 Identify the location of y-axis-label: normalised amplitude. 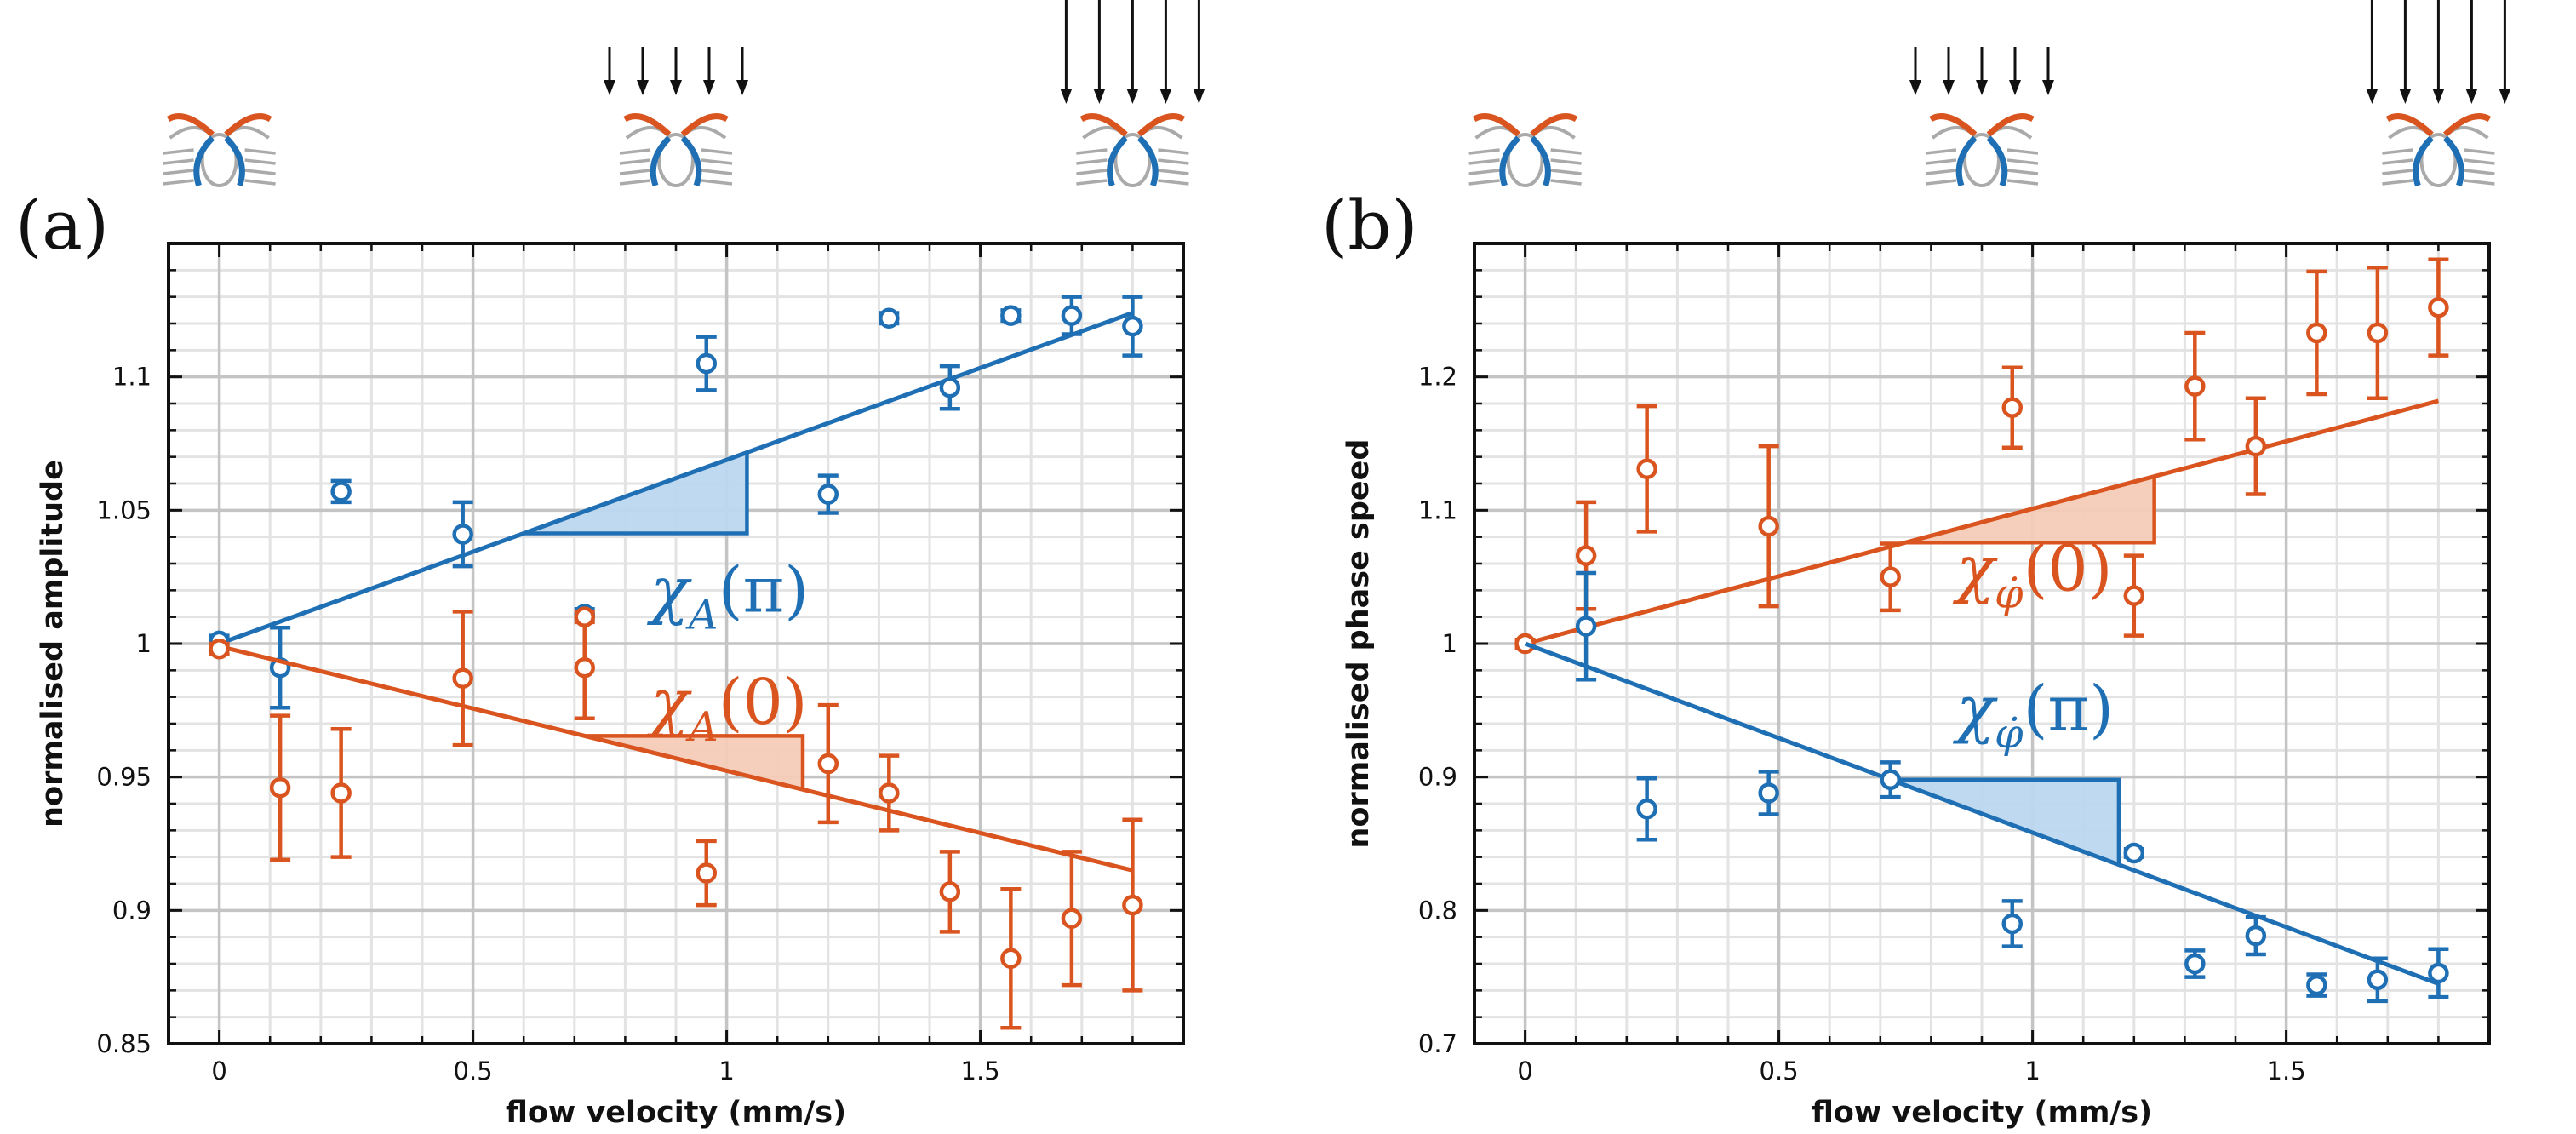
(53, 644).